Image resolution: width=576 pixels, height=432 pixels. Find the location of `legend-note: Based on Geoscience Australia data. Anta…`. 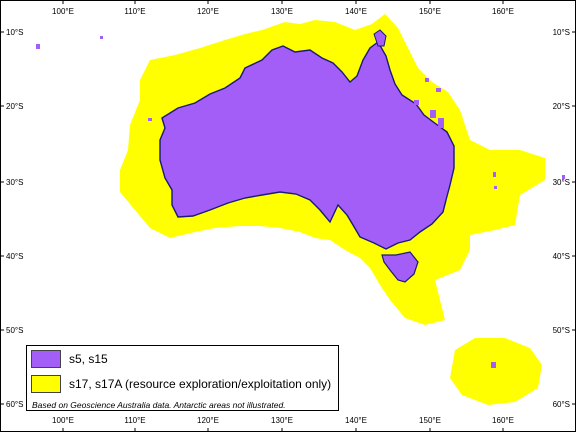

legend-note: Based on Geoscience Australia data. Anta… is located at coordinates (159, 405).